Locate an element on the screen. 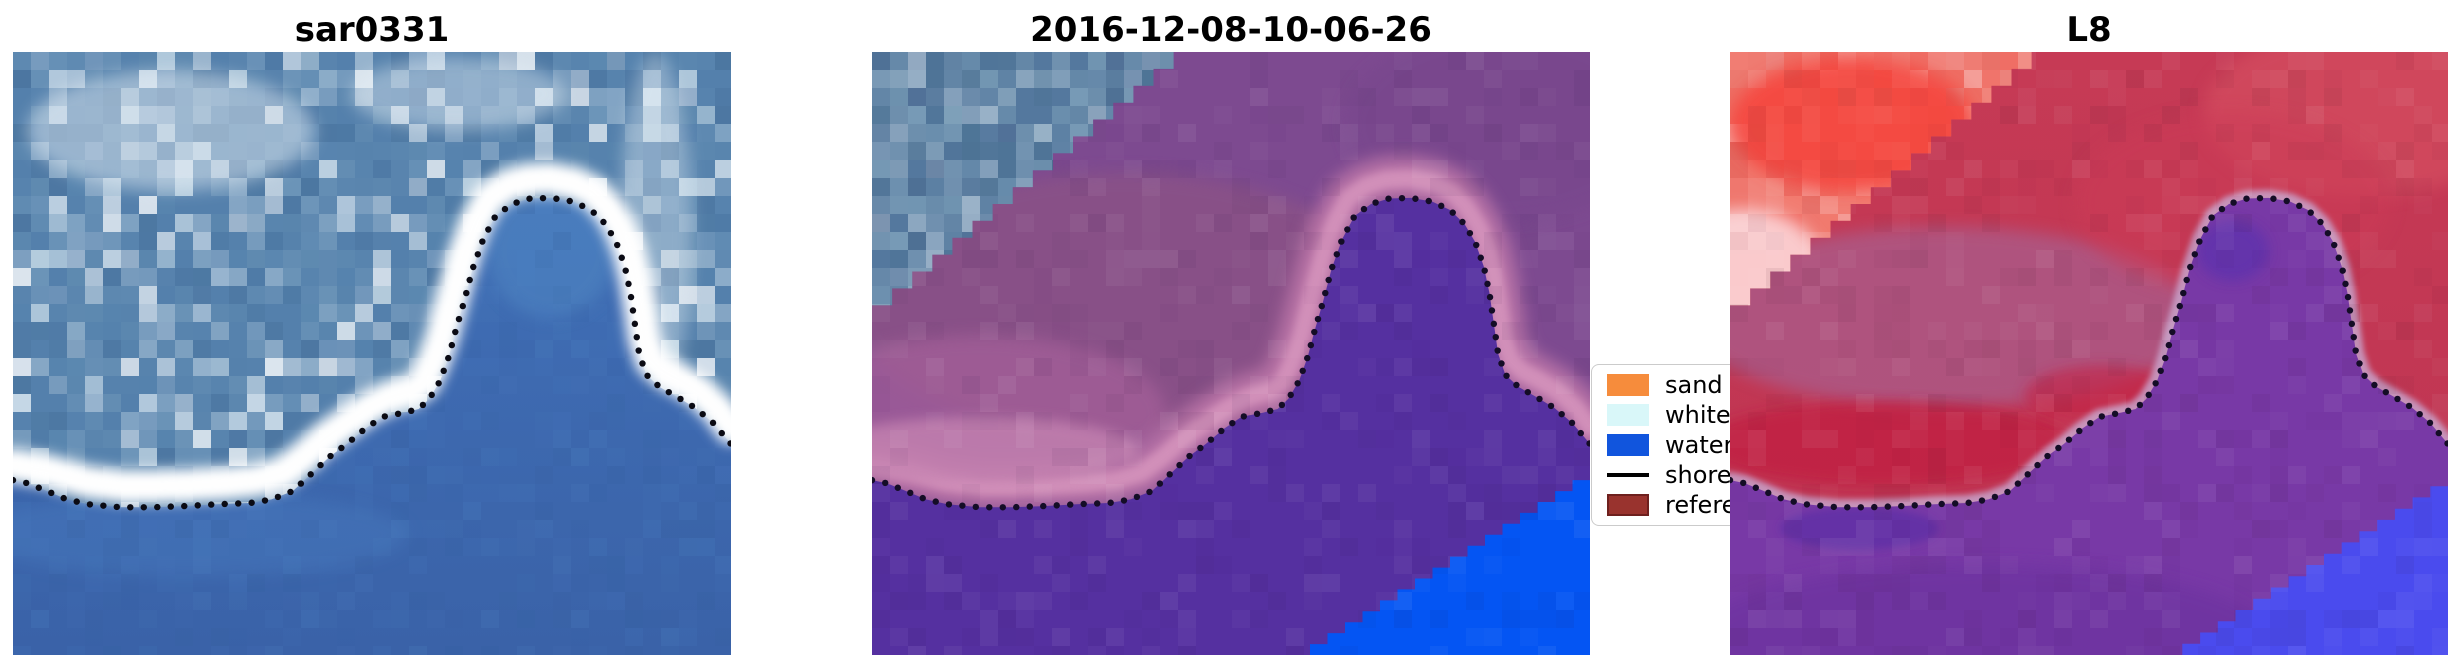  legend-item-sand: sand is located at coordinates (1725, 385).